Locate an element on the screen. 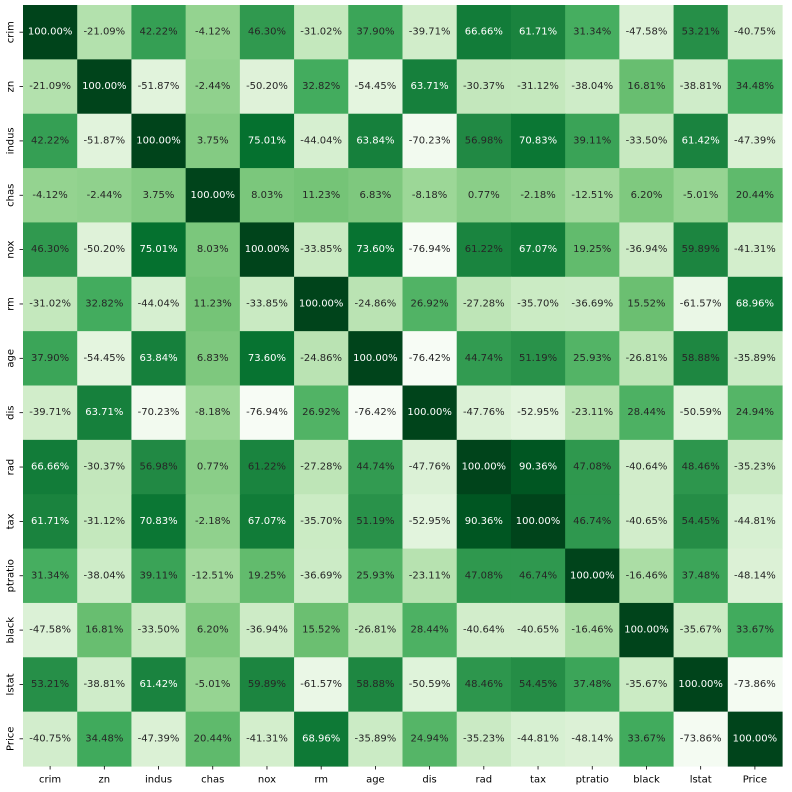  heatmap-cell-label: 37.48% is located at coordinates (592, 684).